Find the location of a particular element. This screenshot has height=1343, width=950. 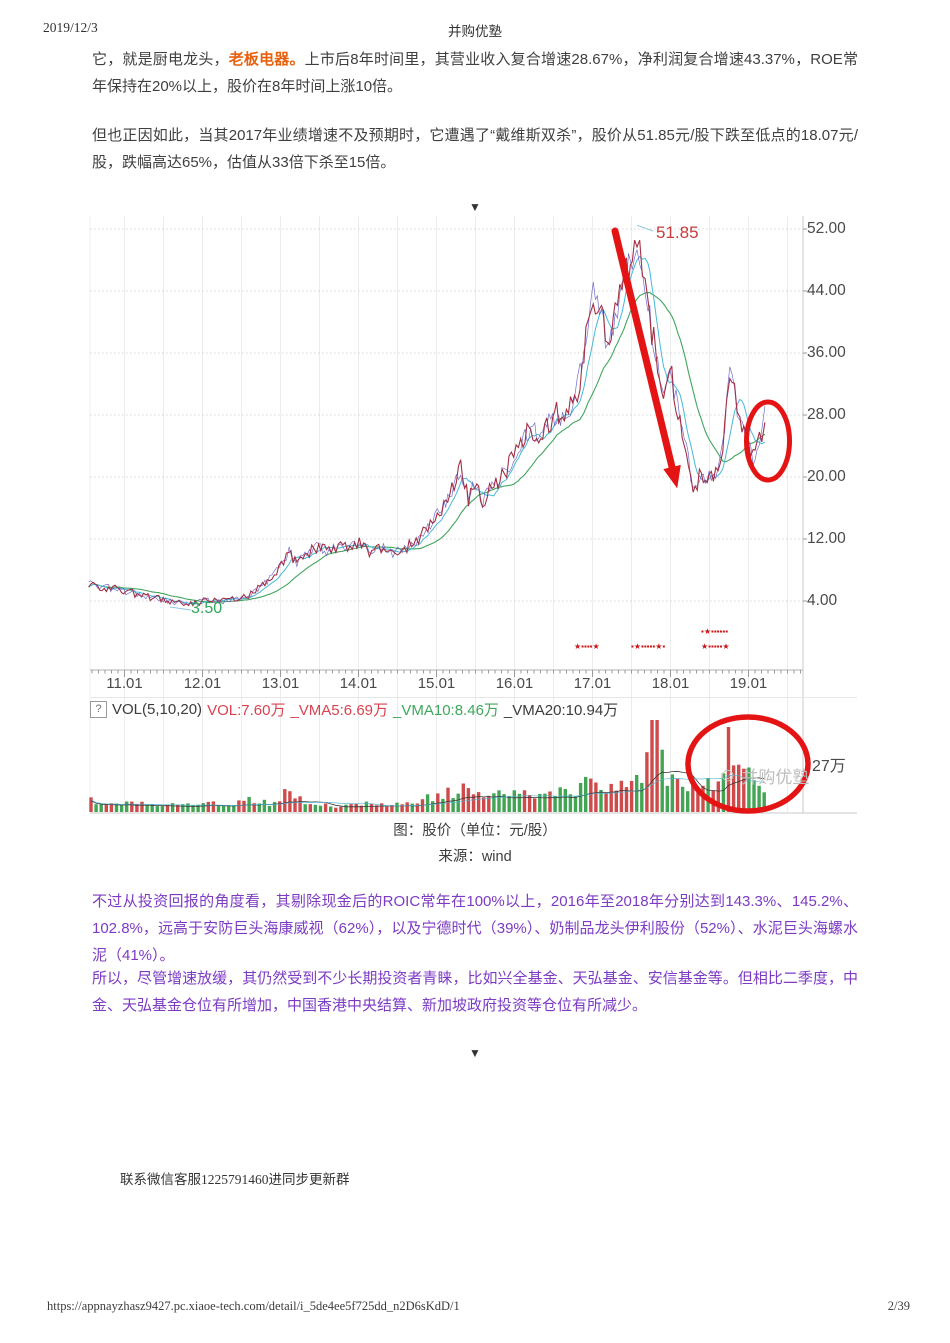

x-axis-label: 17.01 is located at coordinates (592, 683).